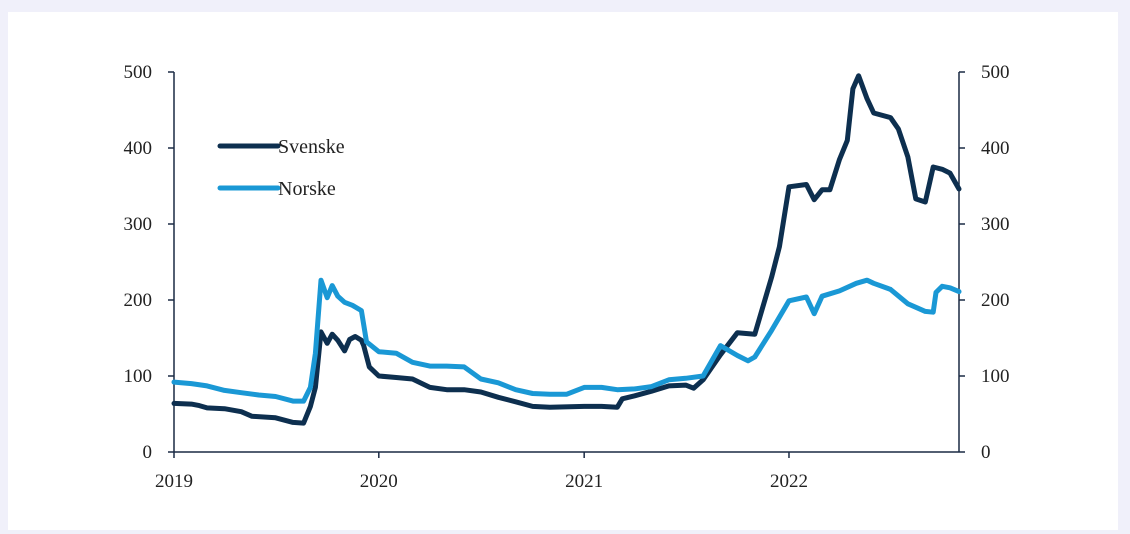  What do you see at coordinates (995, 224) in the screenshot?
I see `right-y-tick-label: 300` at bounding box center [995, 224].